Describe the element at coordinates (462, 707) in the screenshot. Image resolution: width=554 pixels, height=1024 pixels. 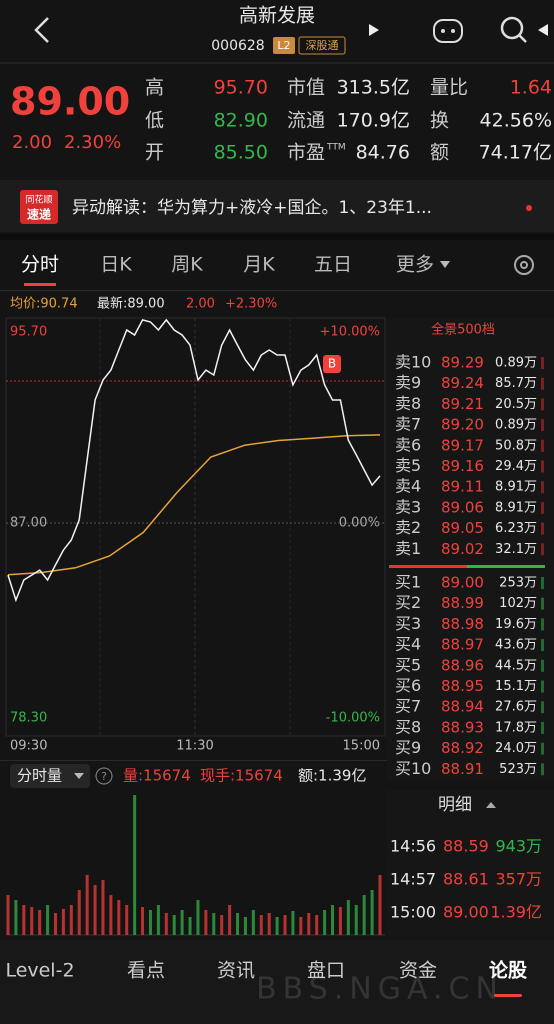
I see `level-price: 88.94` at that location.